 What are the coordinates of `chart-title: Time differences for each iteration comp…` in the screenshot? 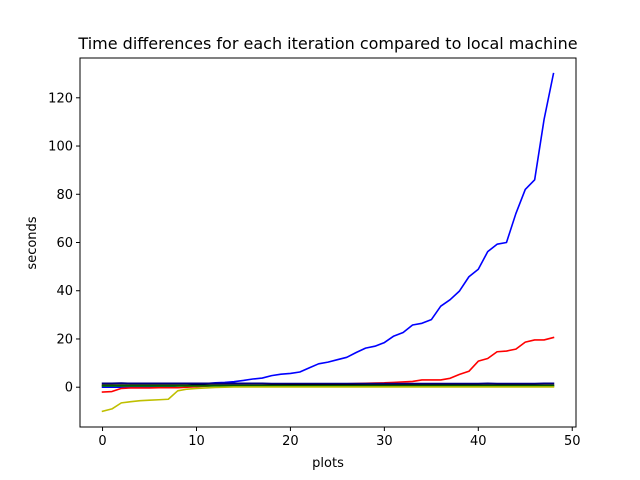 It's located at (327, 43).